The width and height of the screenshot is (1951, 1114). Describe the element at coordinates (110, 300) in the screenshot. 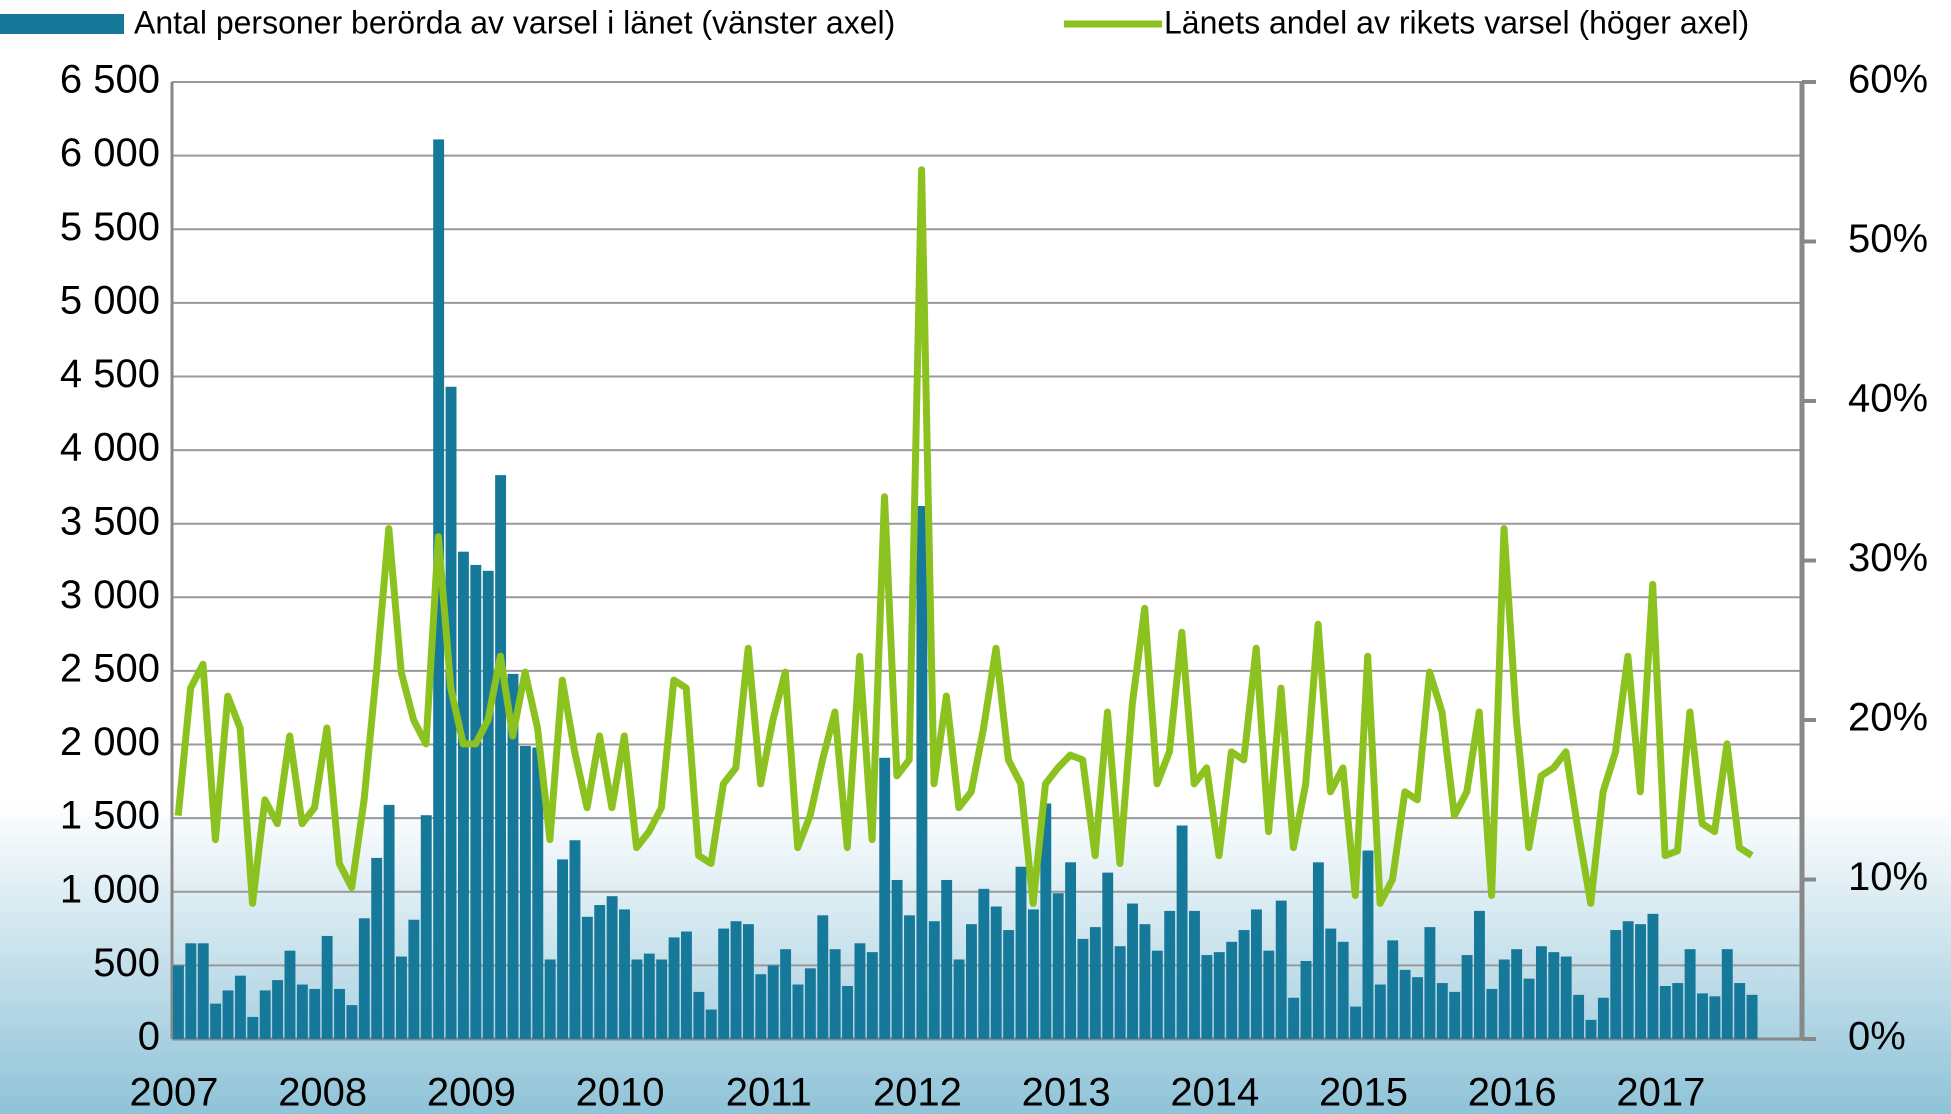

I see `y-tick-label: 5 000` at that location.